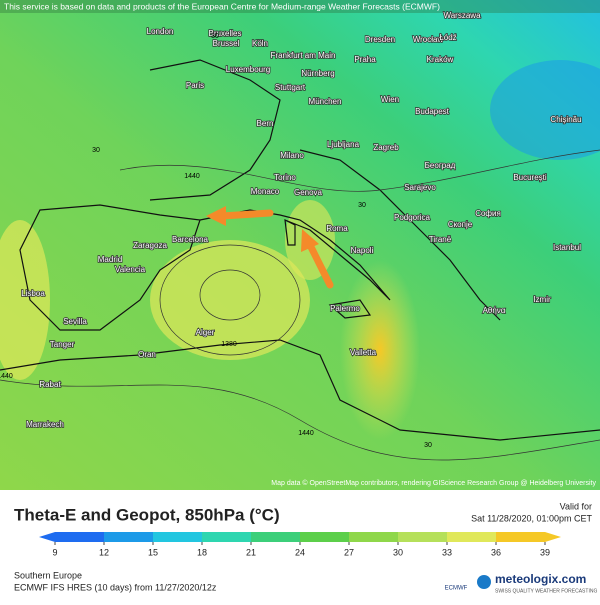 This screenshot has width=600, height=605. Describe the element at coordinates (488, 213) in the screenshot. I see `city-label: София` at that location.